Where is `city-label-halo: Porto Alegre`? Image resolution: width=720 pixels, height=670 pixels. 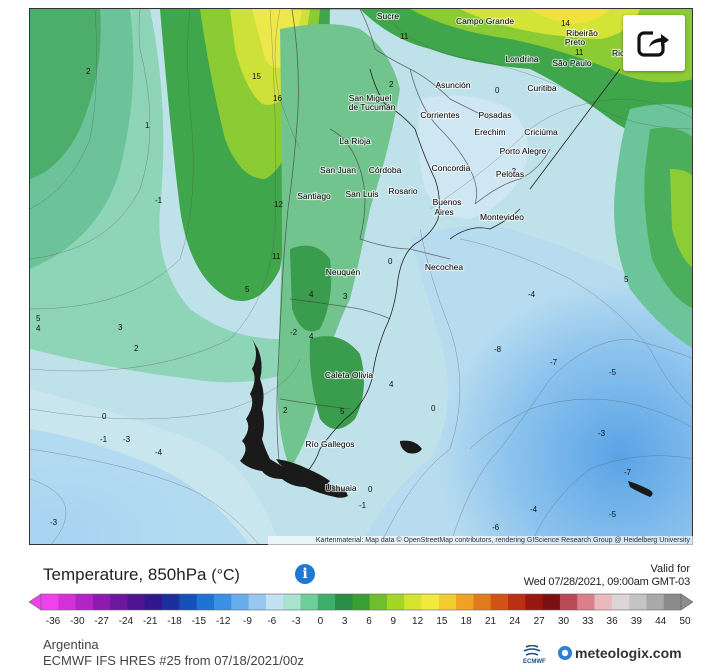
city-label-halo: Porto Alegre is located at coordinates (523, 151).